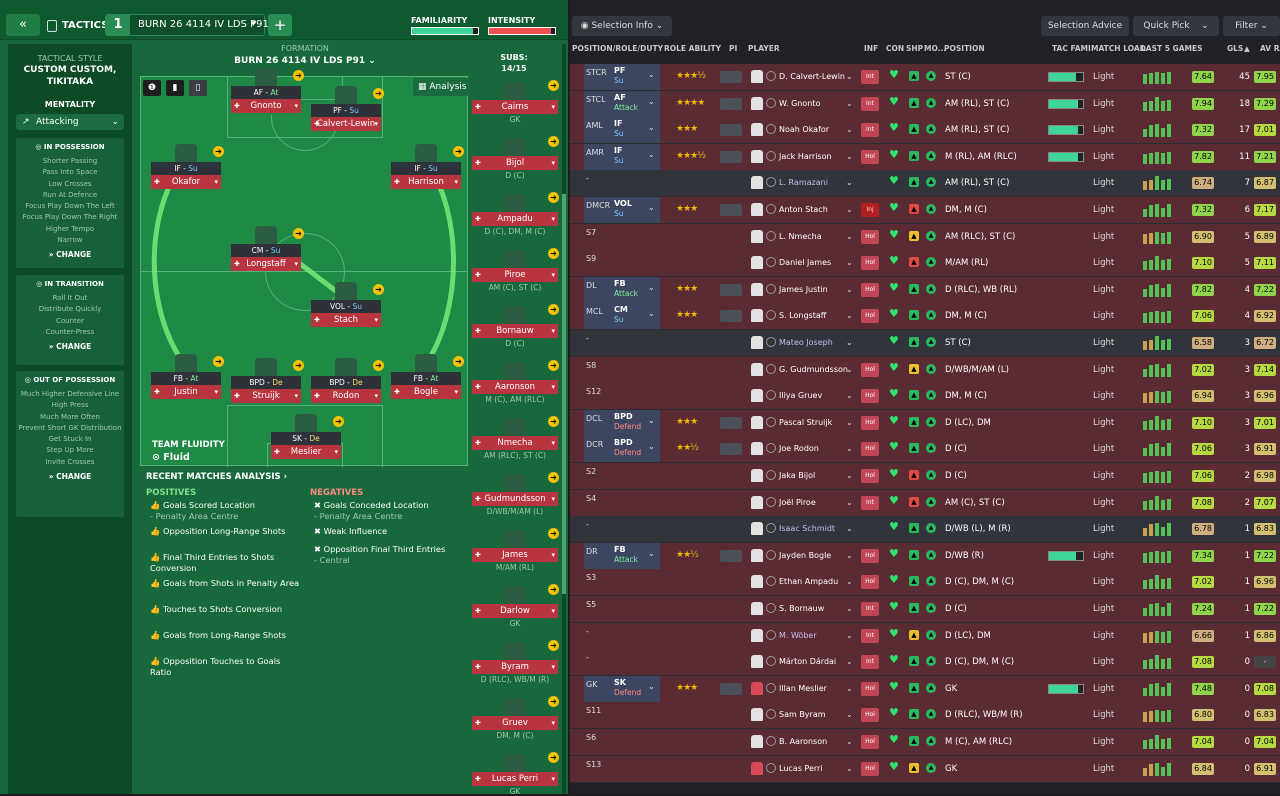  I want to click on table-row: S5 S. Bornauw ⌄ Int ♥ ▲ ▲ D (C) Light 7.24 1 7.22, so click(925, 609).